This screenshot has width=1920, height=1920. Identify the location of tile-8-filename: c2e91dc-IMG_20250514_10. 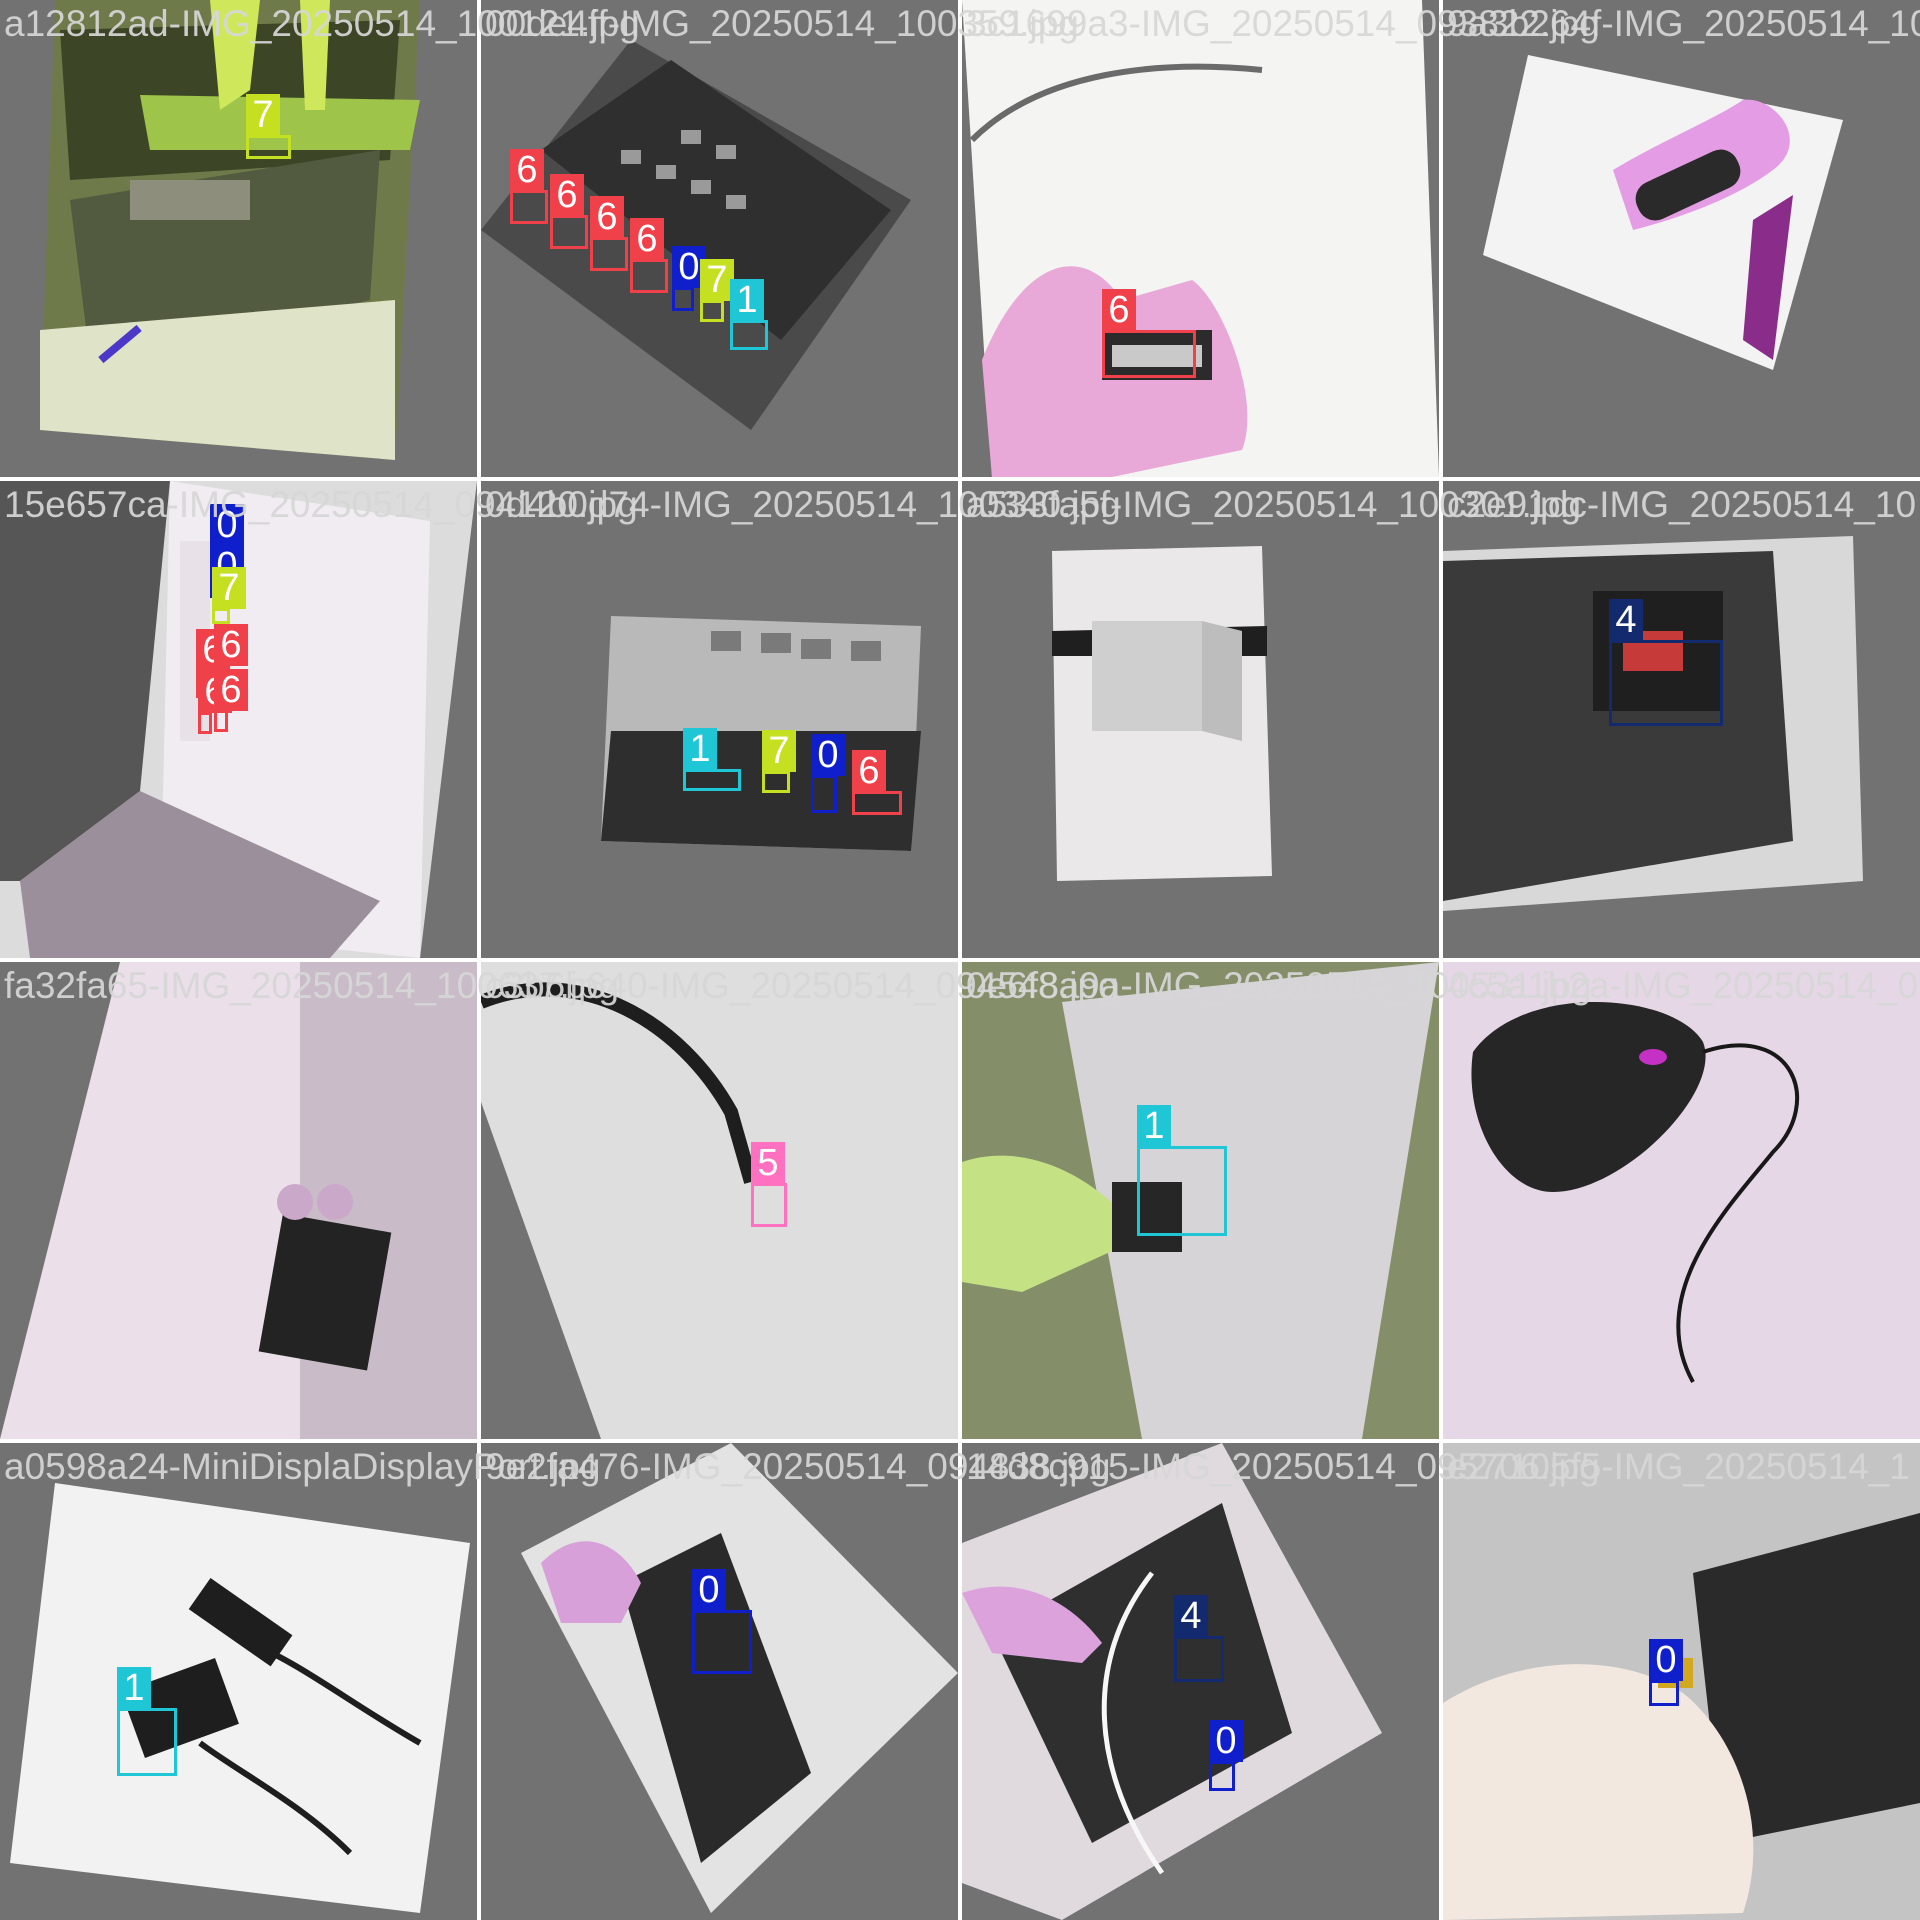
(1681, 505).